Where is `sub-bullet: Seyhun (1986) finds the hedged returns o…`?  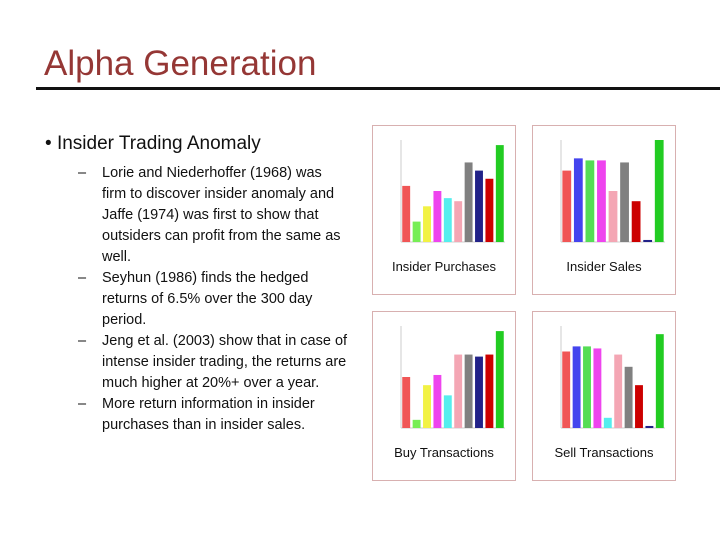 sub-bullet: Seyhun (1986) finds the hedged returns o… is located at coordinates (211, 299).